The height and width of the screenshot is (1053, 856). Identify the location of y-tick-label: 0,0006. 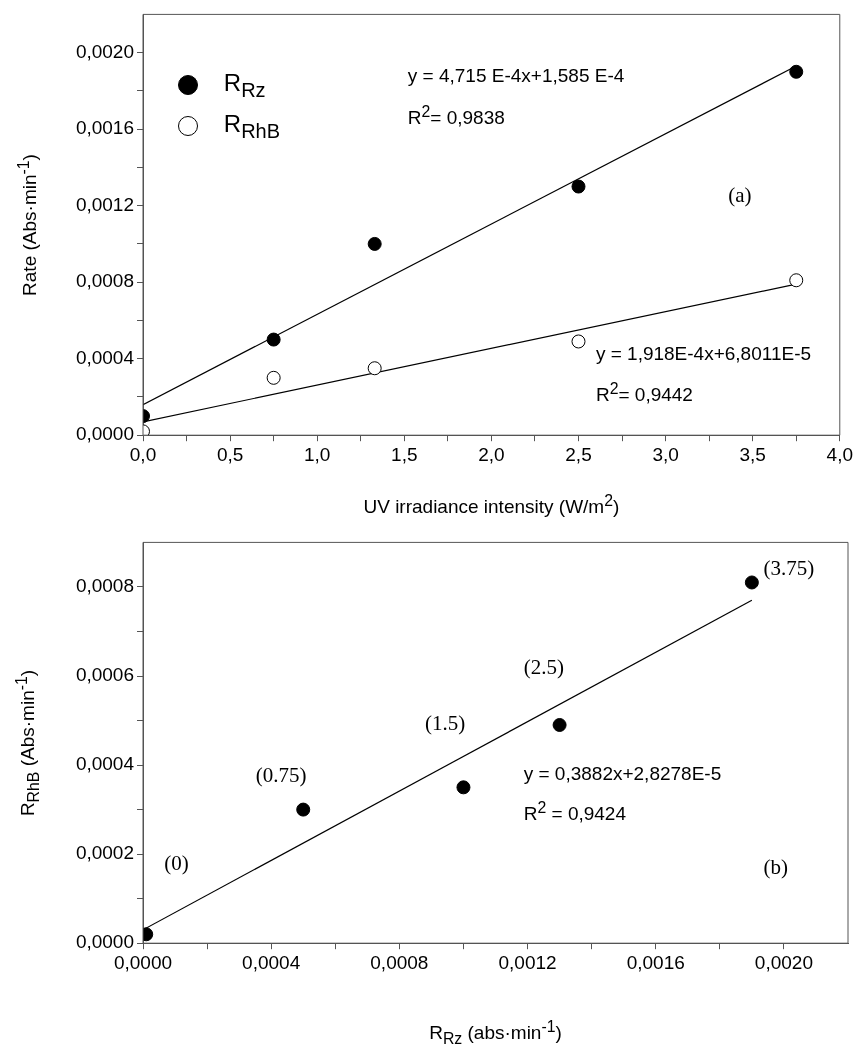
(104, 675).